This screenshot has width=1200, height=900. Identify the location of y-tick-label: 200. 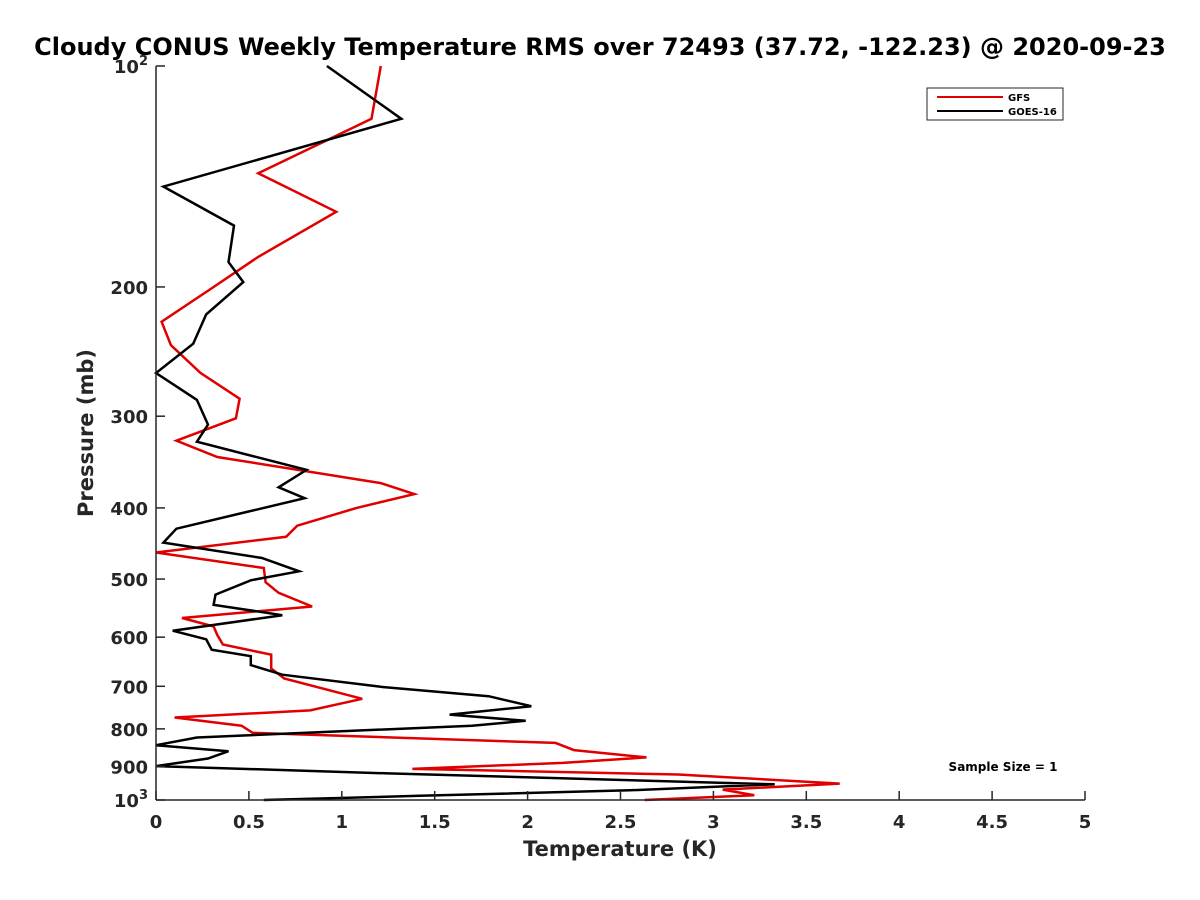
(129, 288).